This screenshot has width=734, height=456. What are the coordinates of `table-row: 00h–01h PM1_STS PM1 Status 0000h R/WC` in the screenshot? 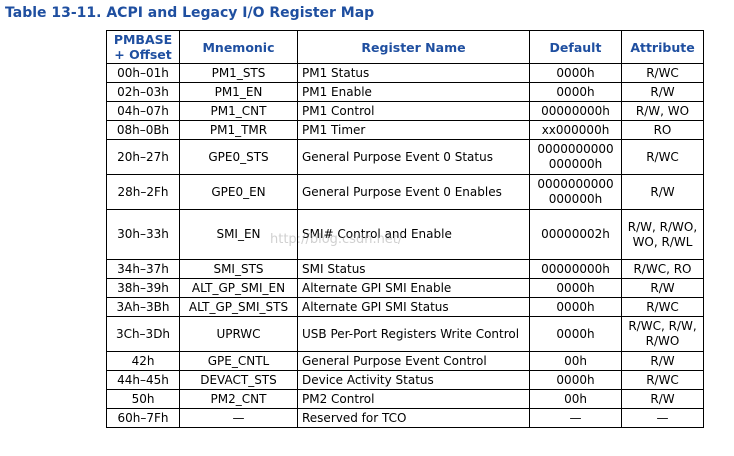 It's located at (405, 73).